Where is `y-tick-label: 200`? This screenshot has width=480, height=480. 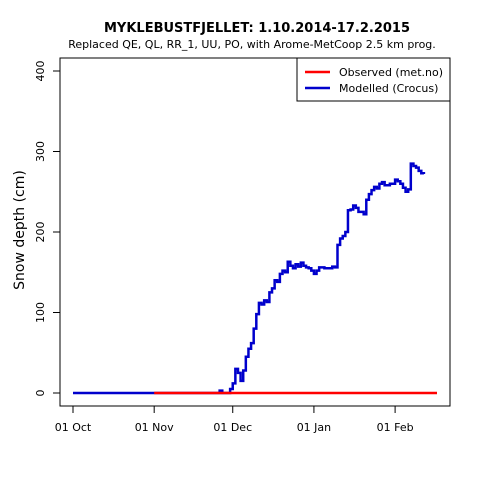 y-tick-label: 200 is located at coordinates (40, 232).